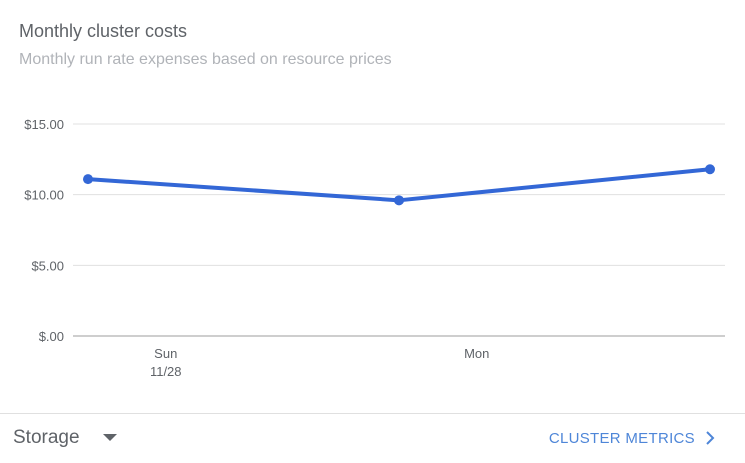 Image resolution: width=745 pixels, height=463 pixels. I want to click on y-tick-label: $10.00, so click(44, 195).